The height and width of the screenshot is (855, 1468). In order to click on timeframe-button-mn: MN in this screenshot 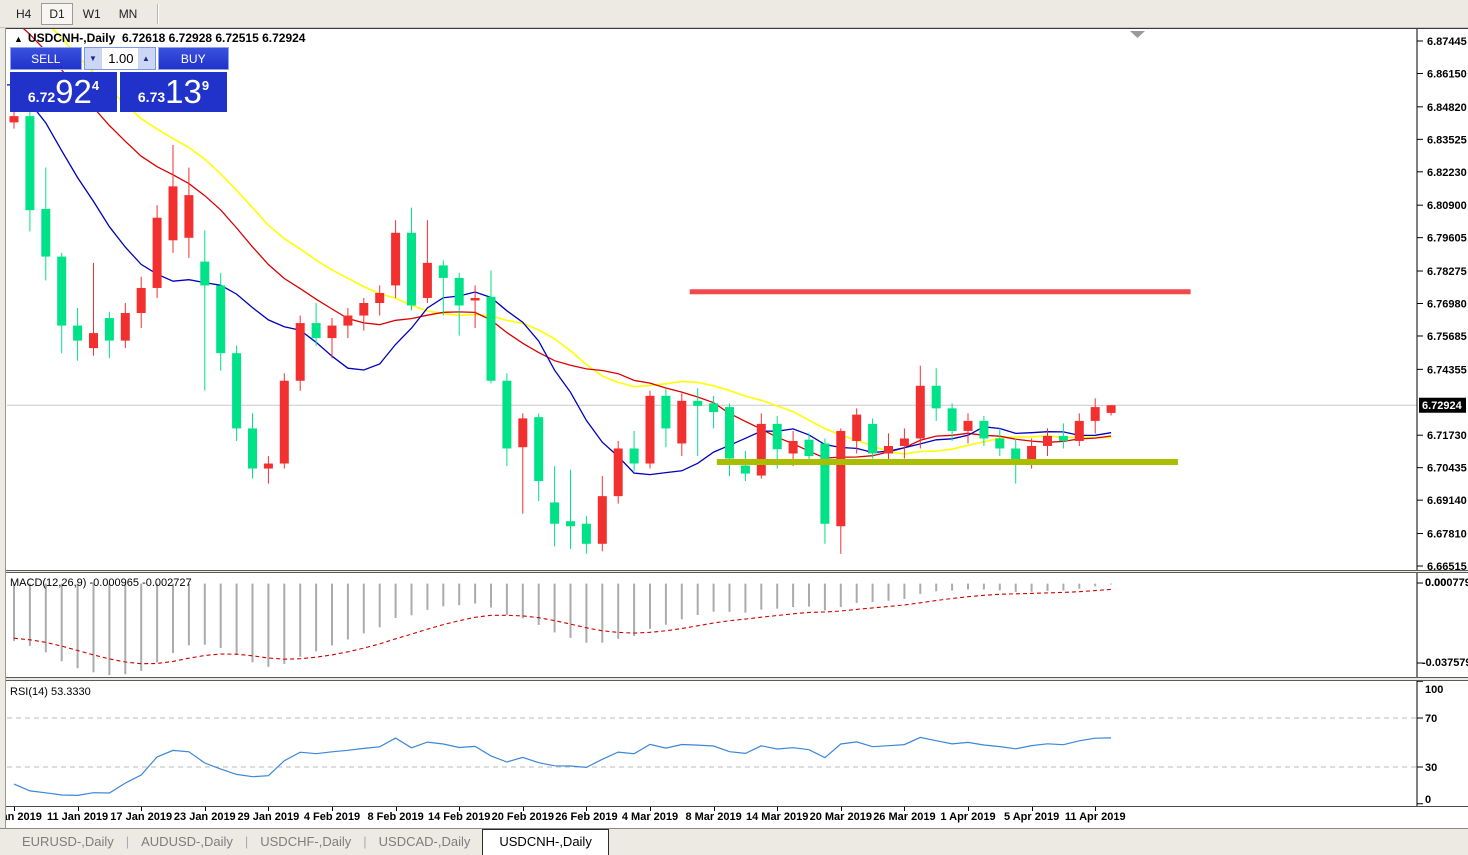, I will do `click(128, 13)`.